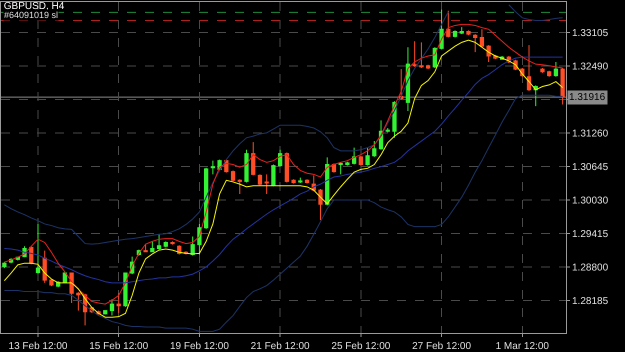 The image size is (625, 352). What do you see at coordinates (442, 346) in the screenshot?
I see `x-tick-label: 27 Feb 12:00` at bounding box center [442, 346].